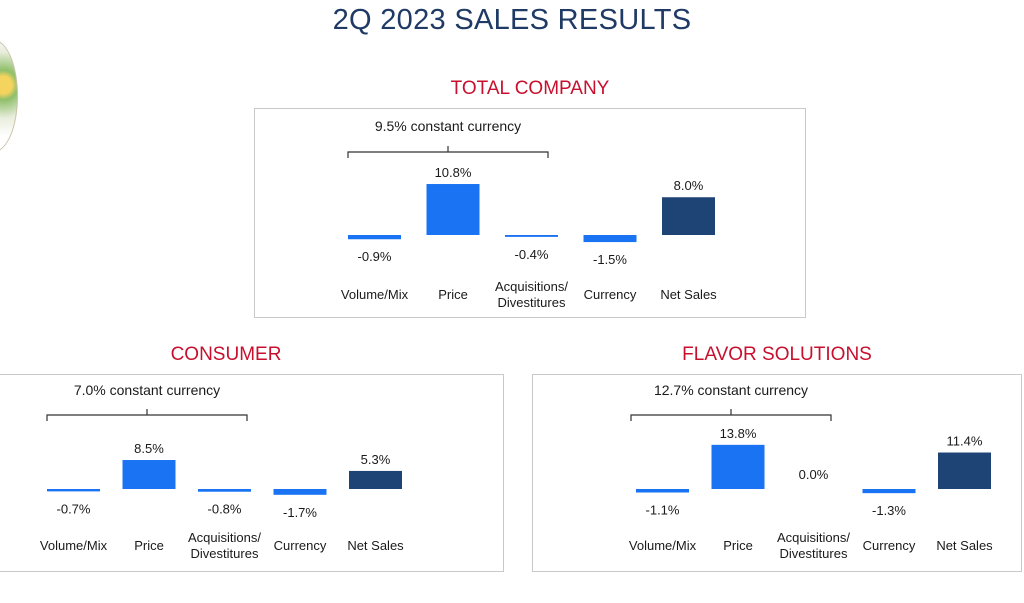  Describe the element at coordinates (532, 254) in the screenshot. I see `total-company-value-label-3: -0.4%` at that location.